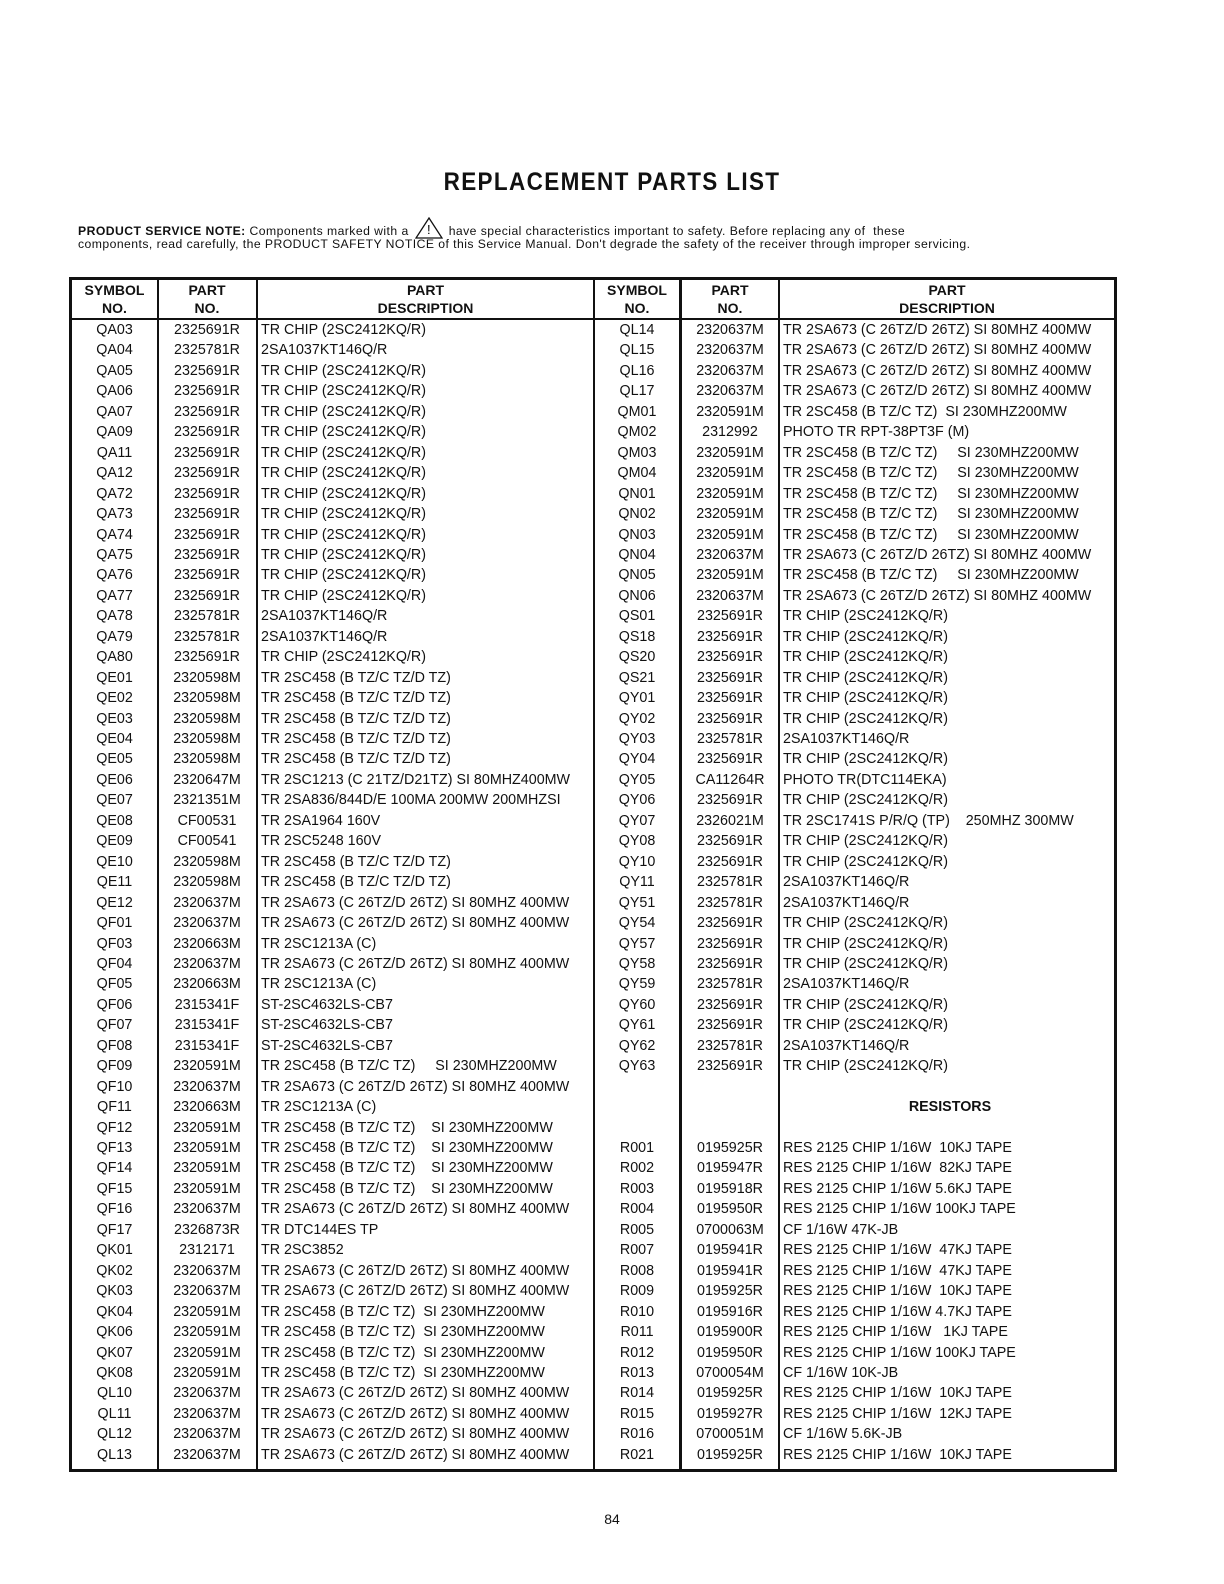  Describe the element at coordinates (730, 1188) in the screenshot. I see `part-number-cell: 0195918R` at that location.